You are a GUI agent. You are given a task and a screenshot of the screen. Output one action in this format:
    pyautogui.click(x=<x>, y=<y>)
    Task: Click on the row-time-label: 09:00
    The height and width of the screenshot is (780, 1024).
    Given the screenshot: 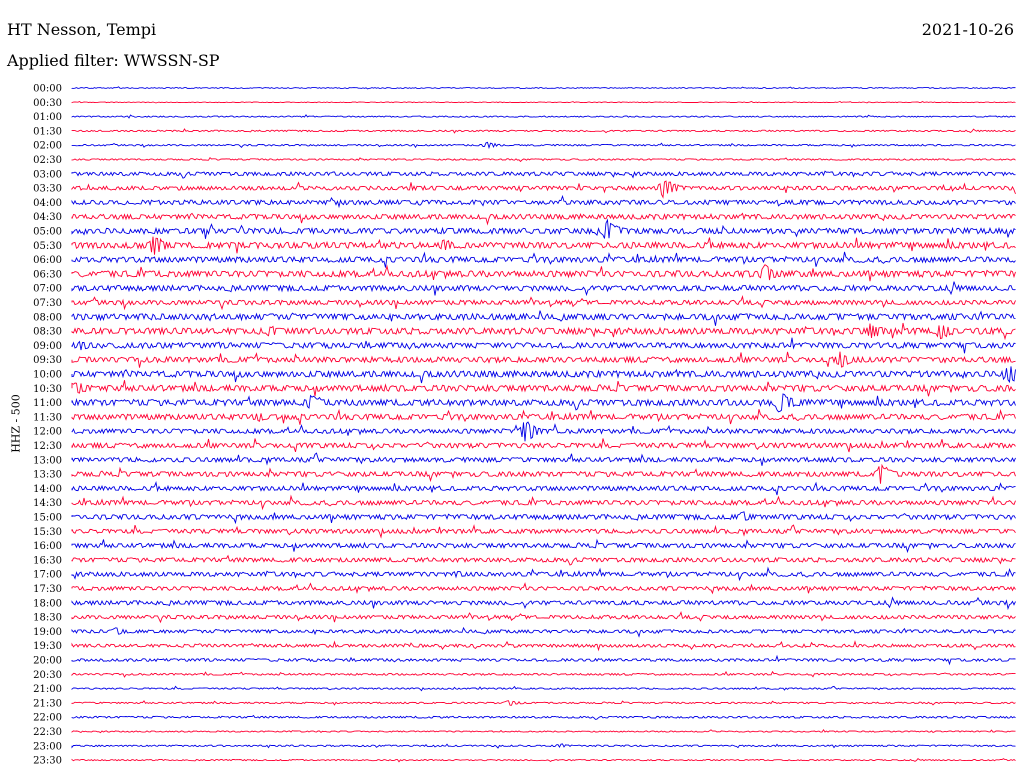 What is the action you would take?
    pyautogui.click(x=47, y=346)
    